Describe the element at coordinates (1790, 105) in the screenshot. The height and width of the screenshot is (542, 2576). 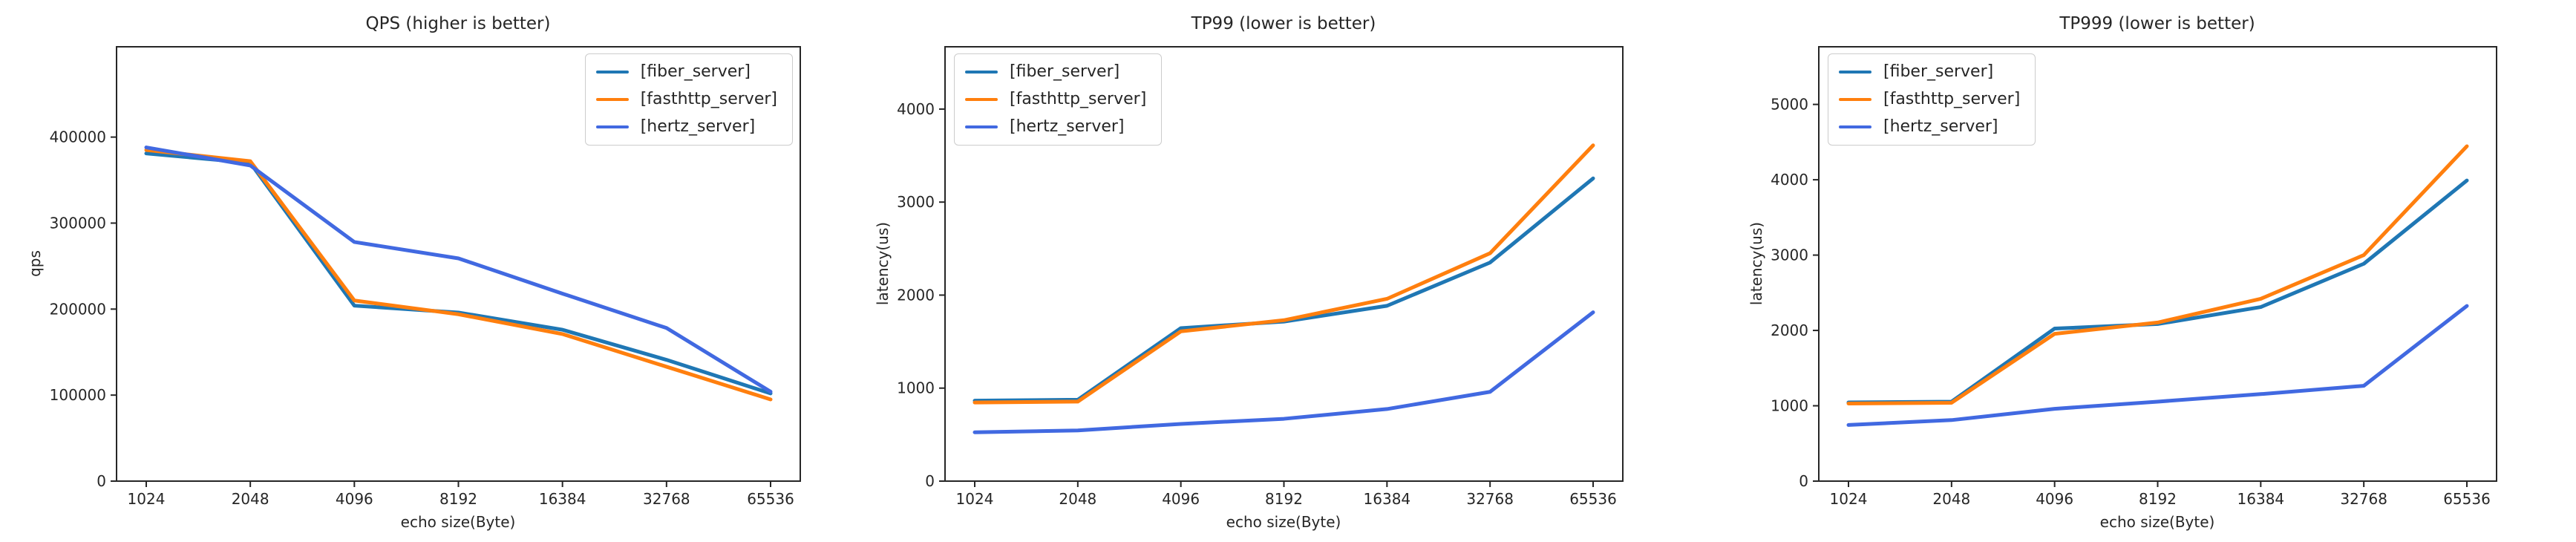
I see `y-tick-label: 5000` at that location.